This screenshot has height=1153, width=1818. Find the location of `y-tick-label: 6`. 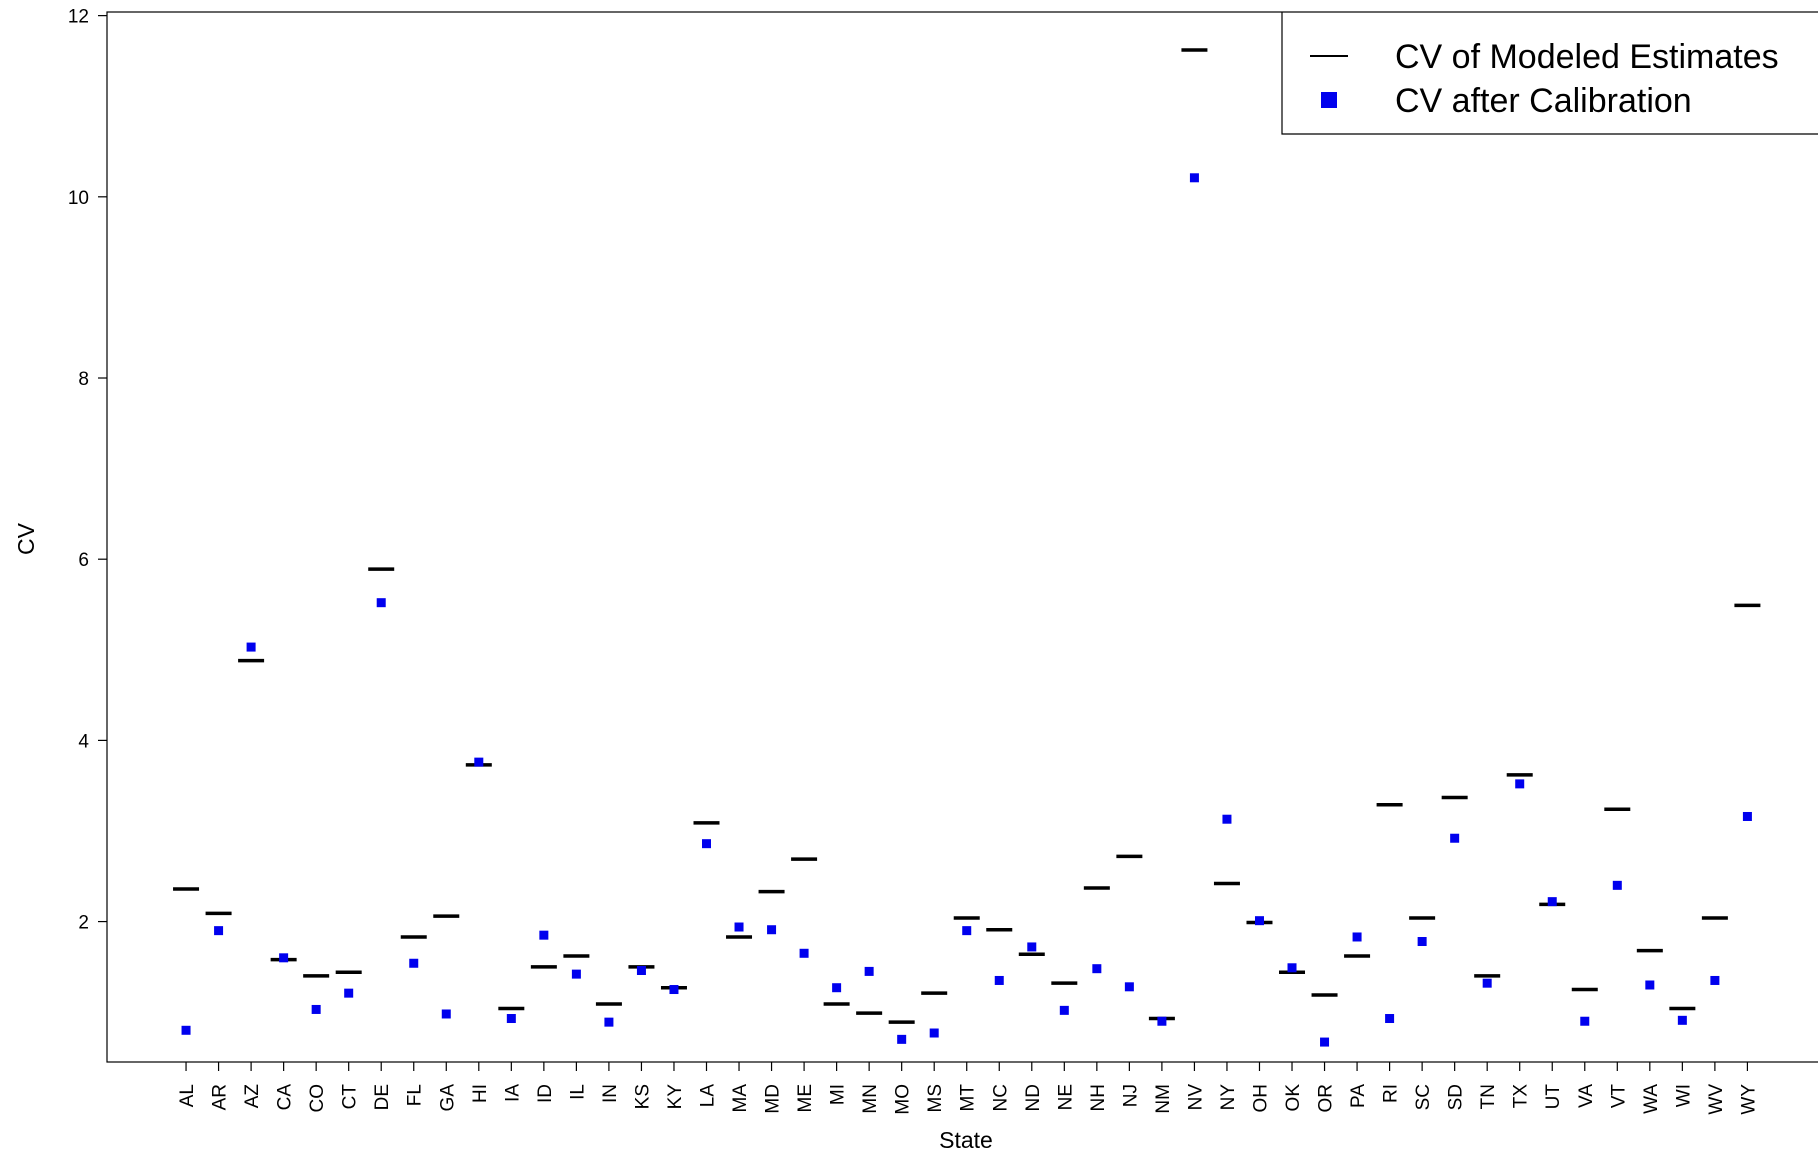

y-tick-label: 6 is located at coordinates (83, 560).